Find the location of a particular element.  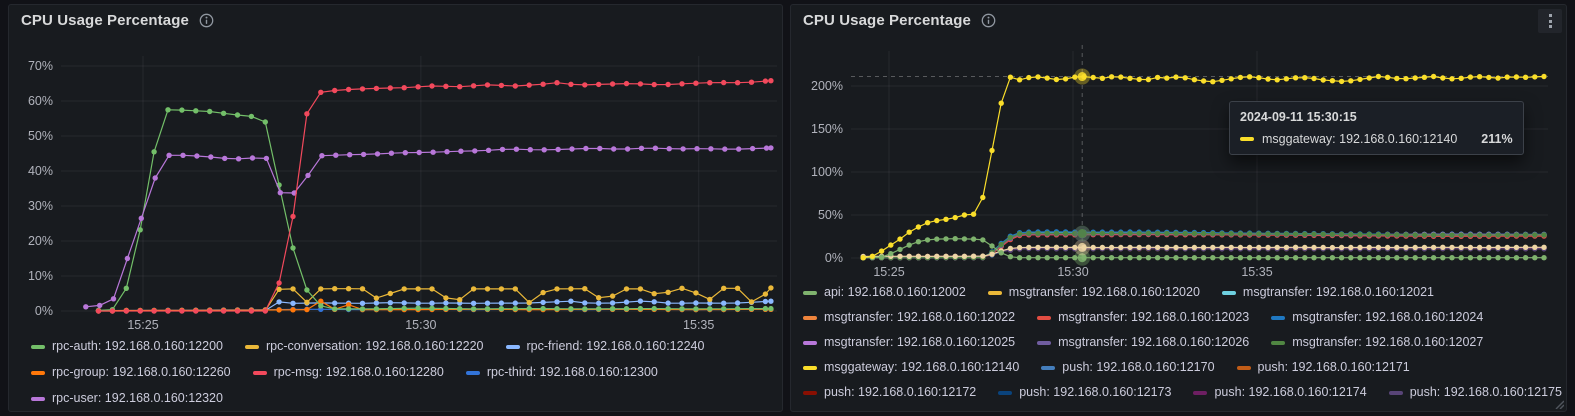

legend-item: rpc-group: 192.168.0.160:12260 is located at coordinates (131, 372).